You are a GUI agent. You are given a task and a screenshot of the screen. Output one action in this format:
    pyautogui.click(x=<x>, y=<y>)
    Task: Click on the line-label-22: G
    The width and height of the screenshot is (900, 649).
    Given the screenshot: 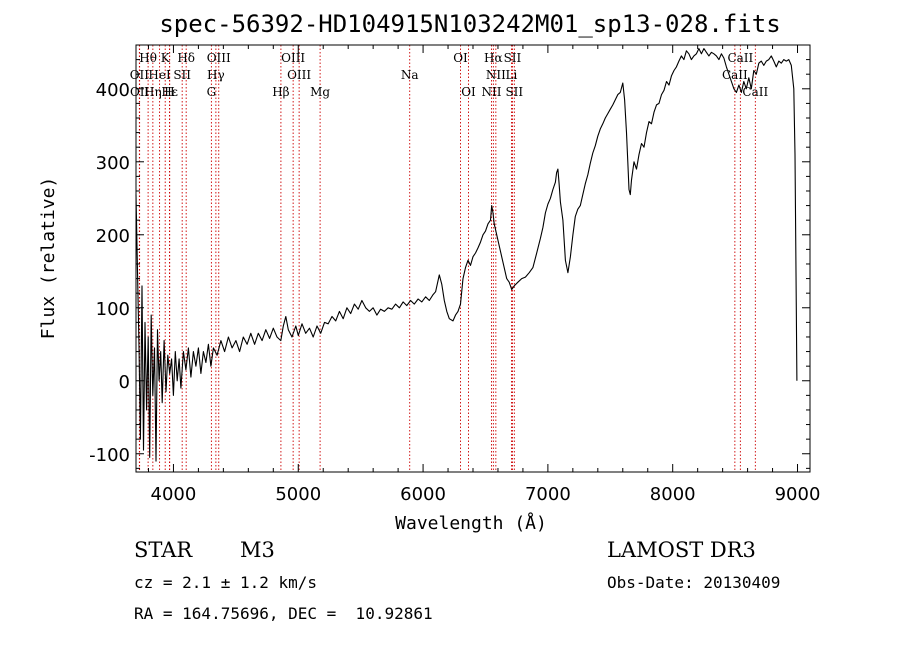 What is the action you would take?
    pyautogui.click(x=212, y=92)
    